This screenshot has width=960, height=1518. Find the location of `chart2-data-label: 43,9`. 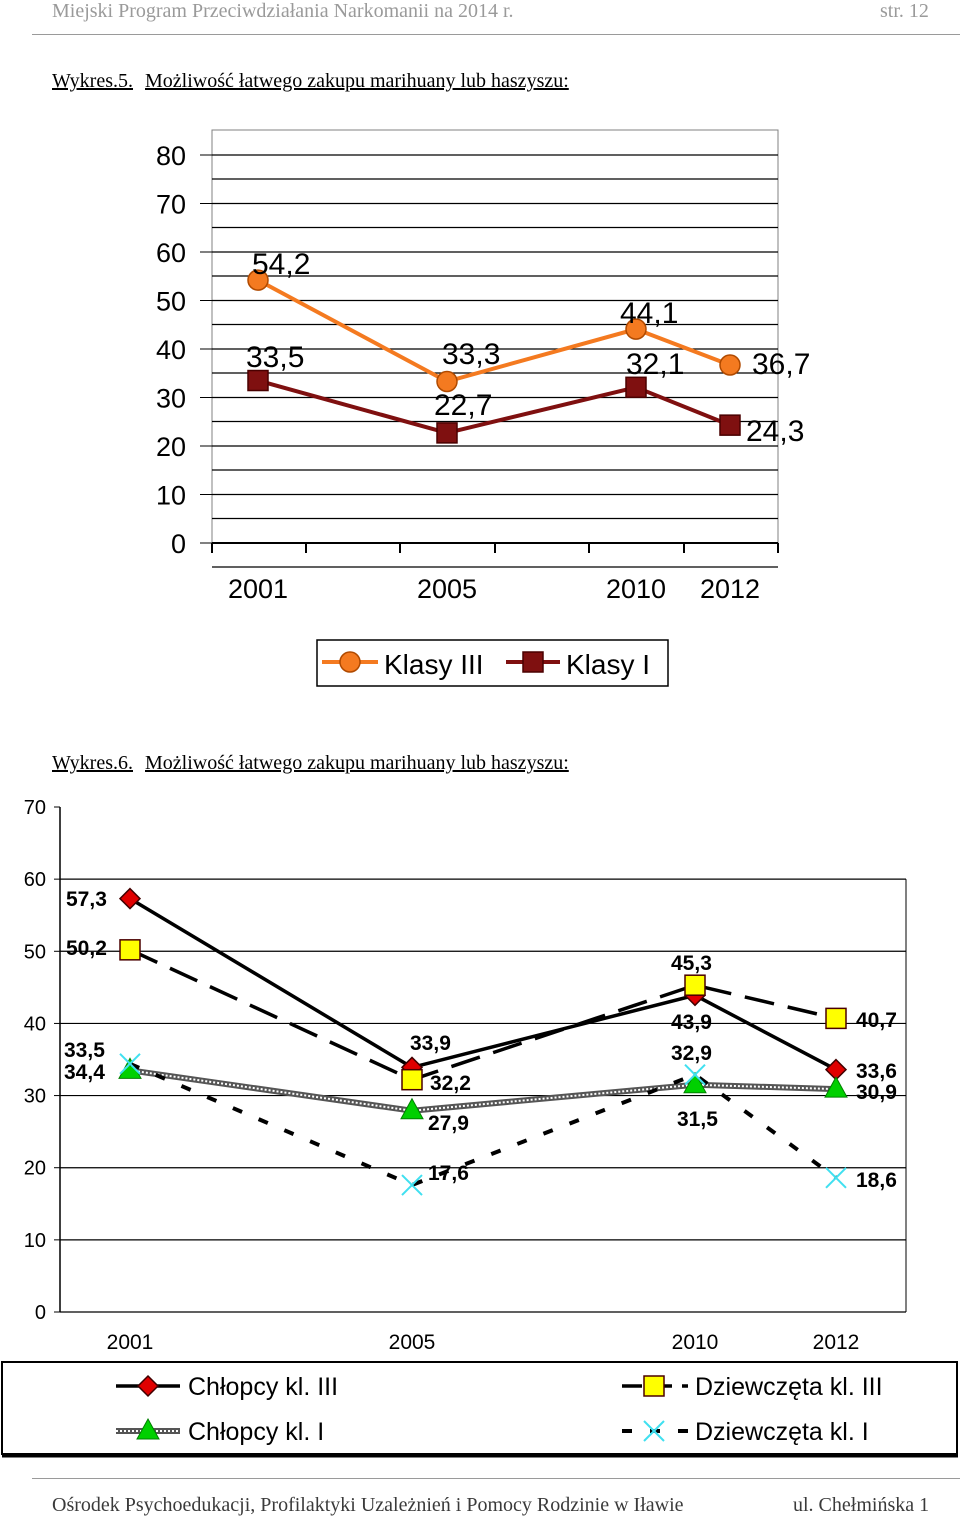

chart2-data-label: 43,9 is located at coordinates (691, 1022).